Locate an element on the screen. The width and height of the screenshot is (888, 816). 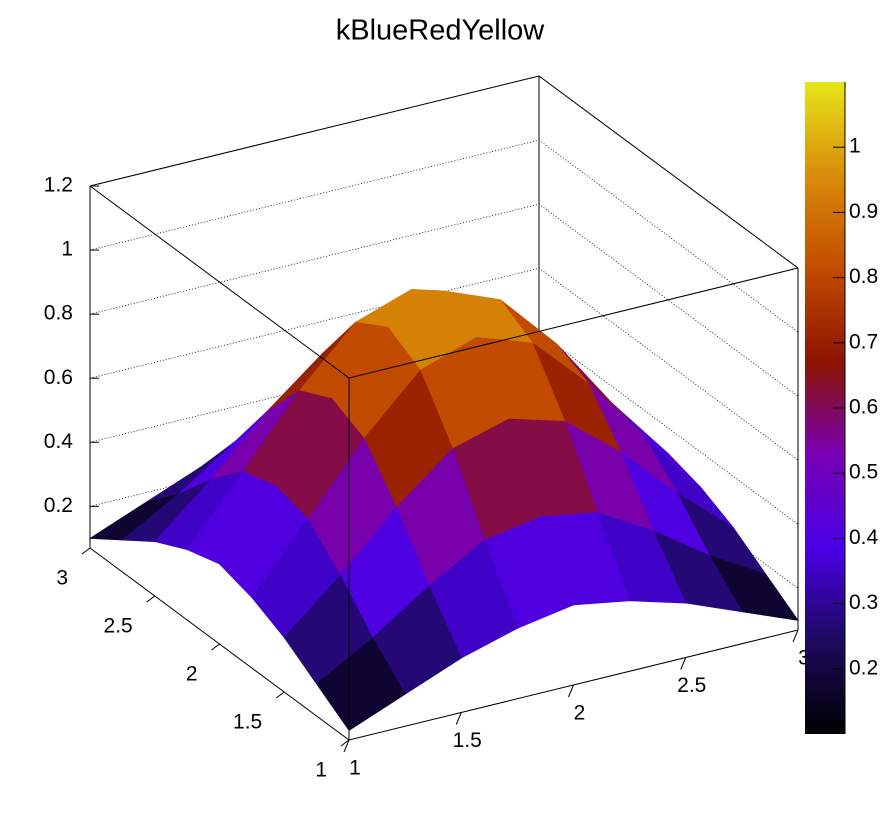
x-tick-label: 2 is located at coordinates (580, 713).